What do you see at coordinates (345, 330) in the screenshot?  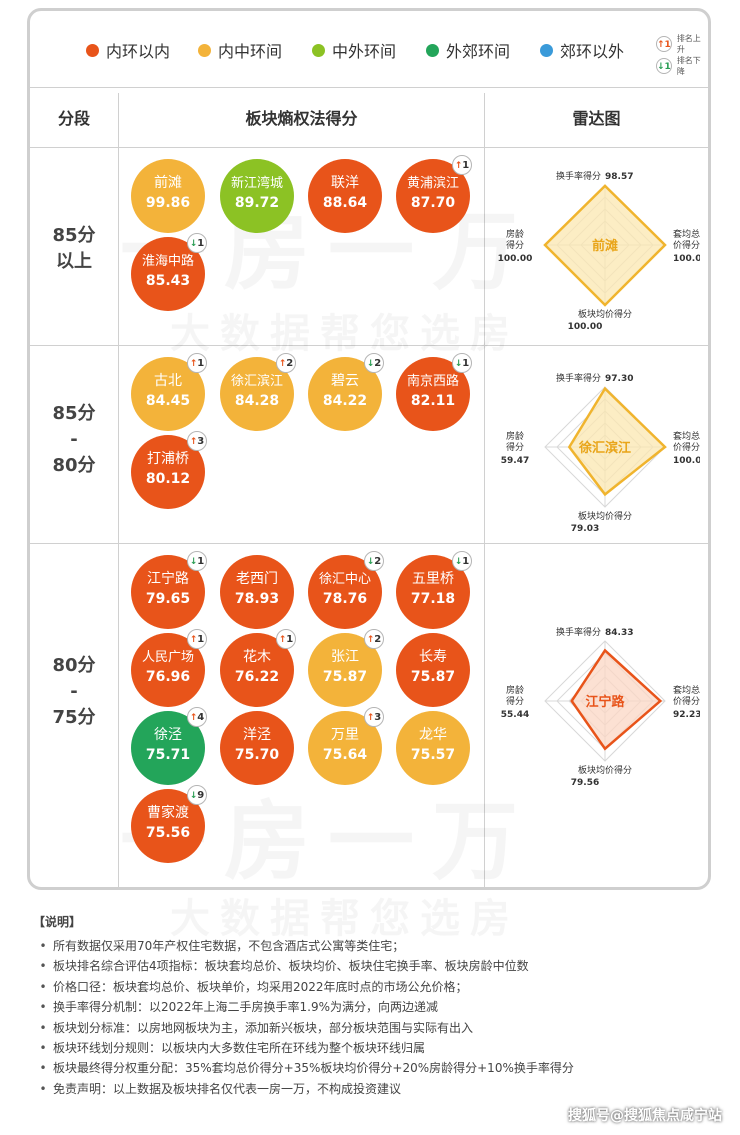 I see `watermark: 大数据帮您选房` at bounding box center [345, 330].